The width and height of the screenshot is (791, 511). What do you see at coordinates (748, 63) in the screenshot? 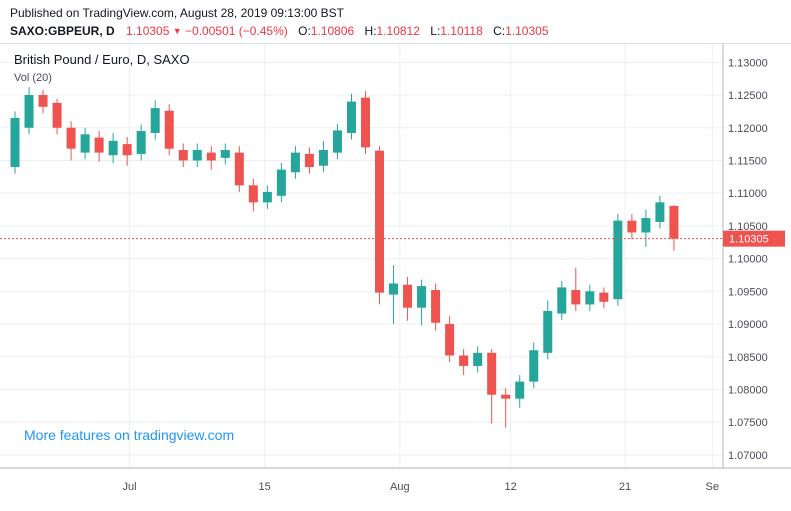
I see `y-axis-label: 1.13000` at bounding box center [748, 63].